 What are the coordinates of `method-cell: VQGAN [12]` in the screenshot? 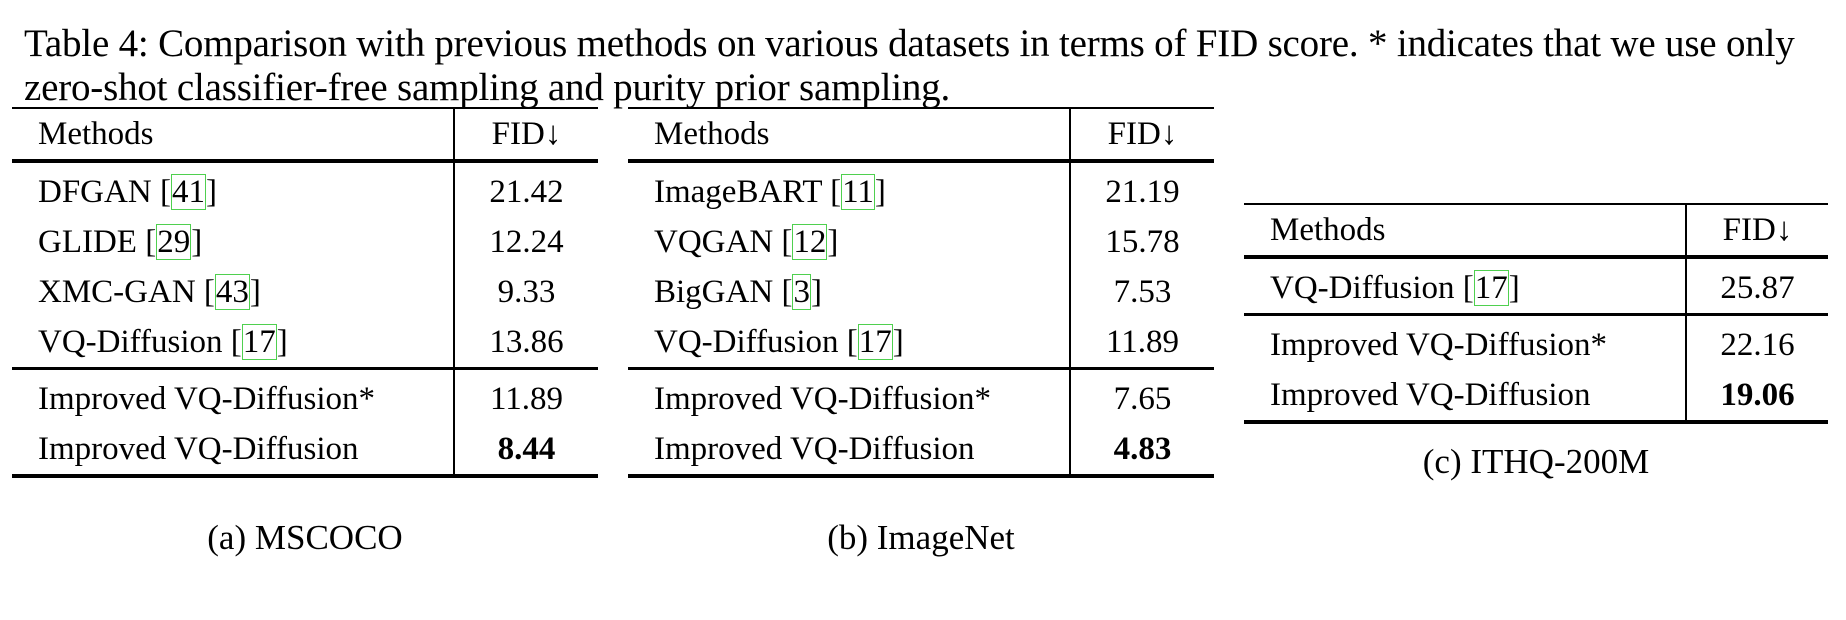 It's located at (849, 242).